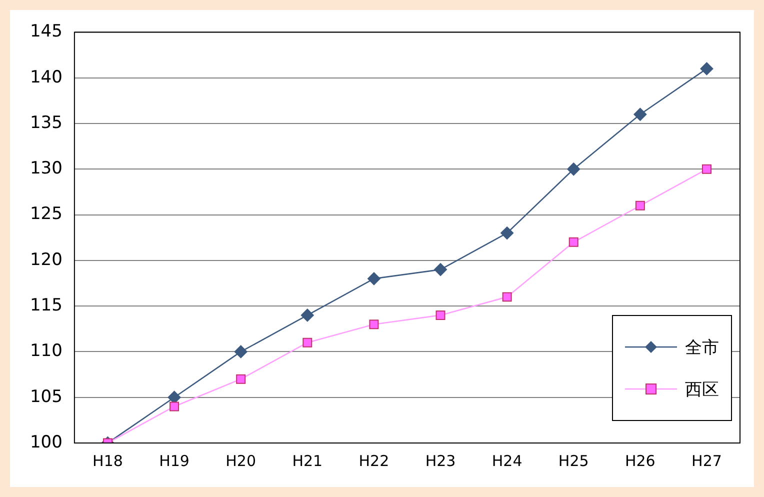  Describe the element at coordinates (440, 461) in the screenshot. I see `x-tick-label: H23` at that location.